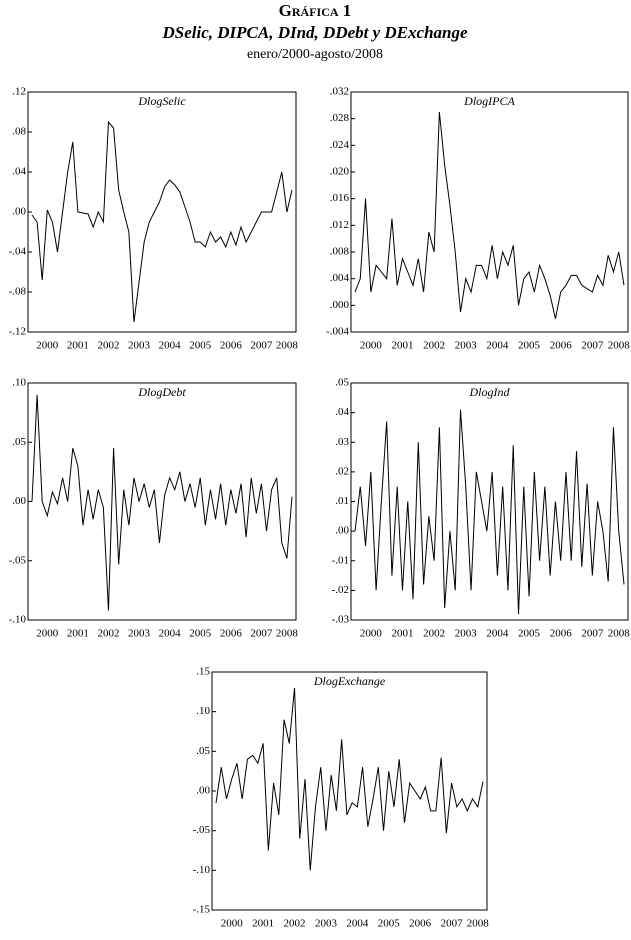 The image size is (631, 940). Describe the element at coordinates (340, 590) in the screenshot. I see `y-tick-label: -.02` at that location.